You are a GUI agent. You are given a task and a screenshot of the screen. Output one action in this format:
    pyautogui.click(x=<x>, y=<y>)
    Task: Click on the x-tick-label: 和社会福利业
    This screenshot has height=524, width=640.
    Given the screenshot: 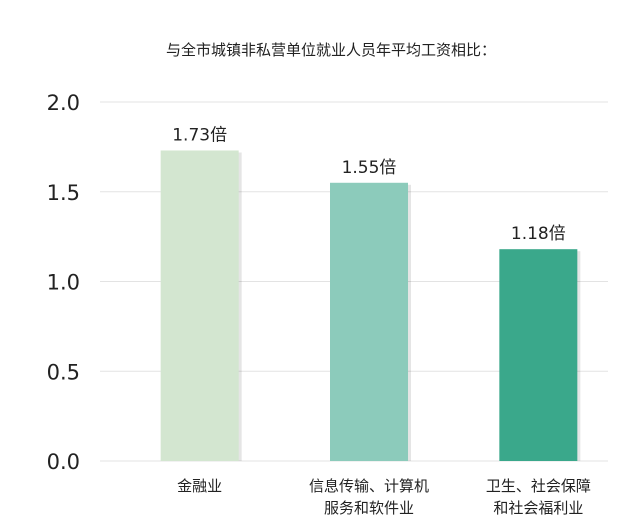 What is the action you would take?
    pyautogui.click(x=538, y=508)
    